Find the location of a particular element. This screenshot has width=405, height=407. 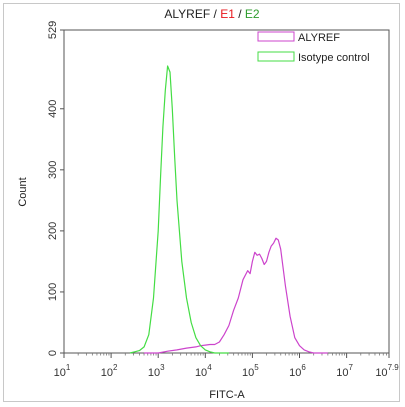

x-tick-label-1: 10² is located at coordinates (109, 371).